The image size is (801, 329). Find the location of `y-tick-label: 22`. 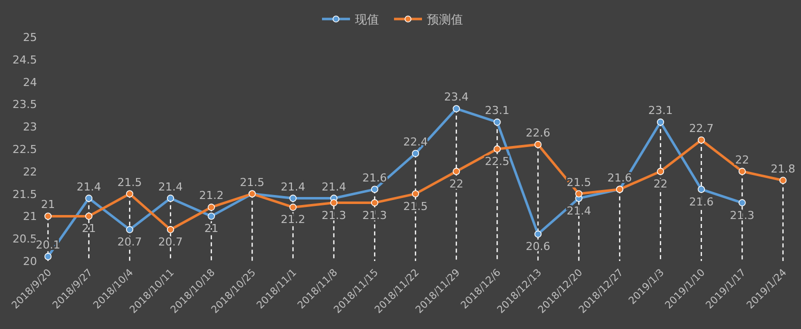

y-tick-label: 22 is located at coordinates (30, 171).